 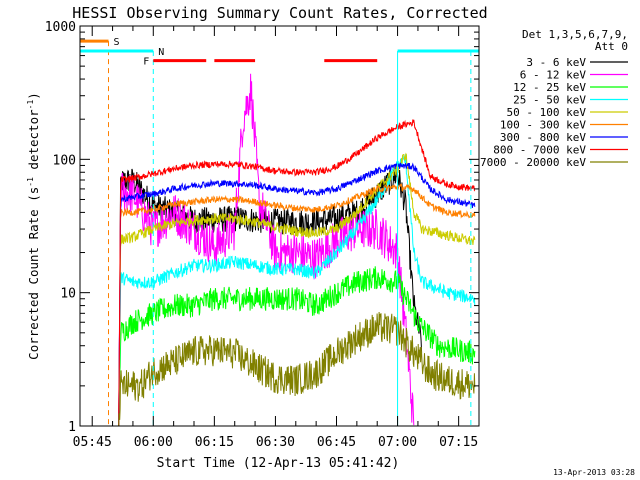 What do you see at coordinates (153, 442) in the screenshot?
I see `x-tick-label-1: 06:00` at bounding box center [153, 442].